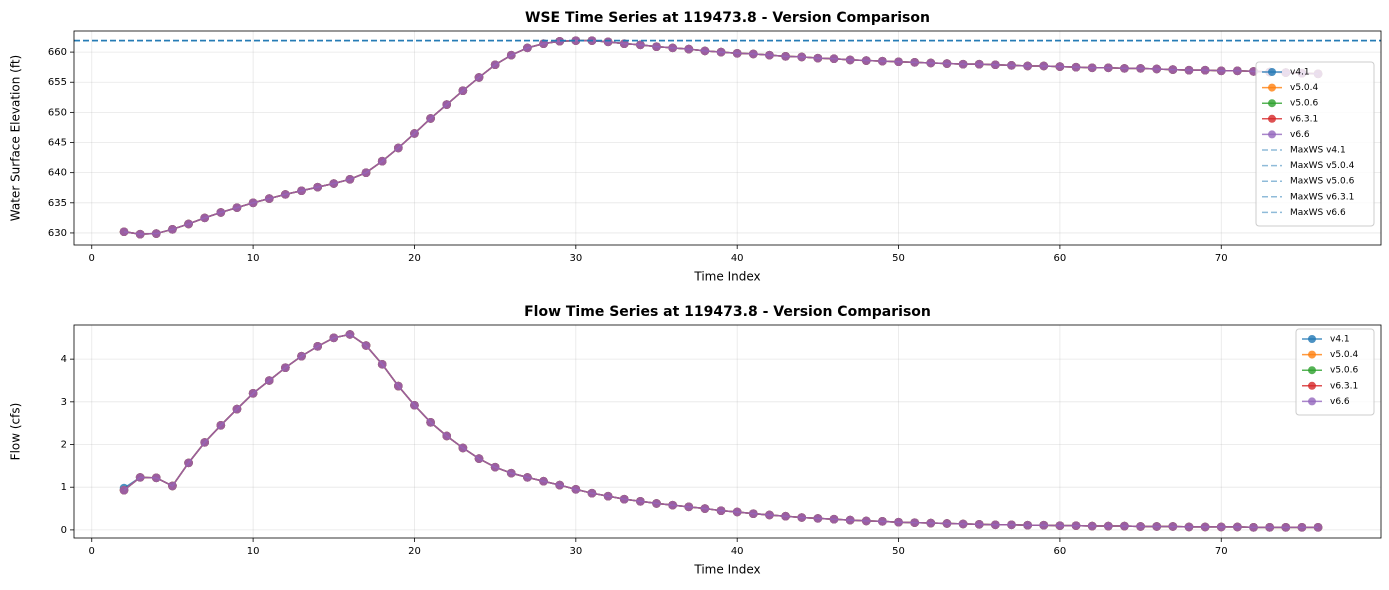 This screenshot has height=590, width=1389. What do you see at coordinates (1221, 551) in the screenshot?
I see `x-tick-label: 70` at bounding box center [1221, 551].